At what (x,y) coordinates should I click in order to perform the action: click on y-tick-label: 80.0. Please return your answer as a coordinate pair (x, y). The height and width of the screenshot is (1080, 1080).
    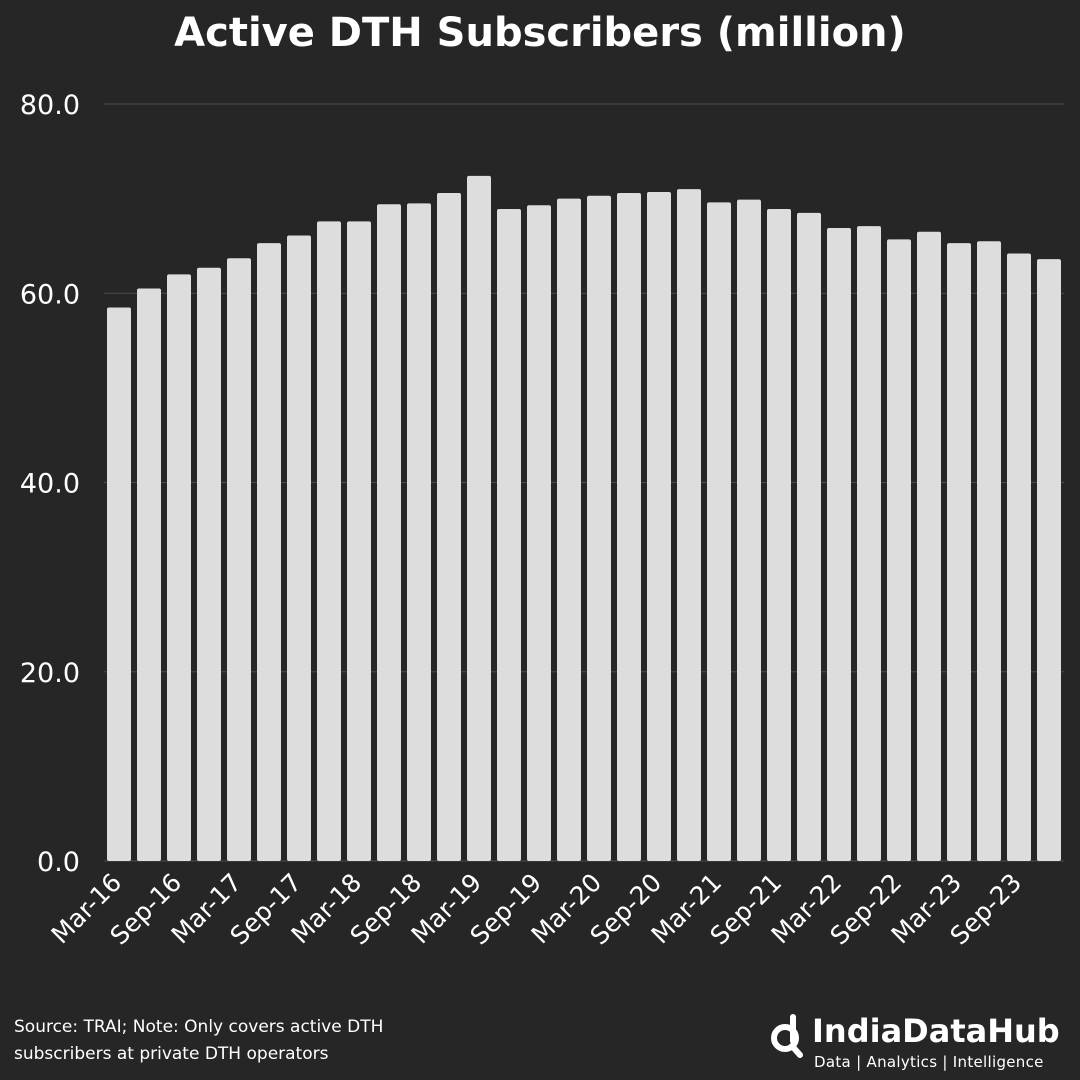
    Looking at the image, I should click on (50, 105).